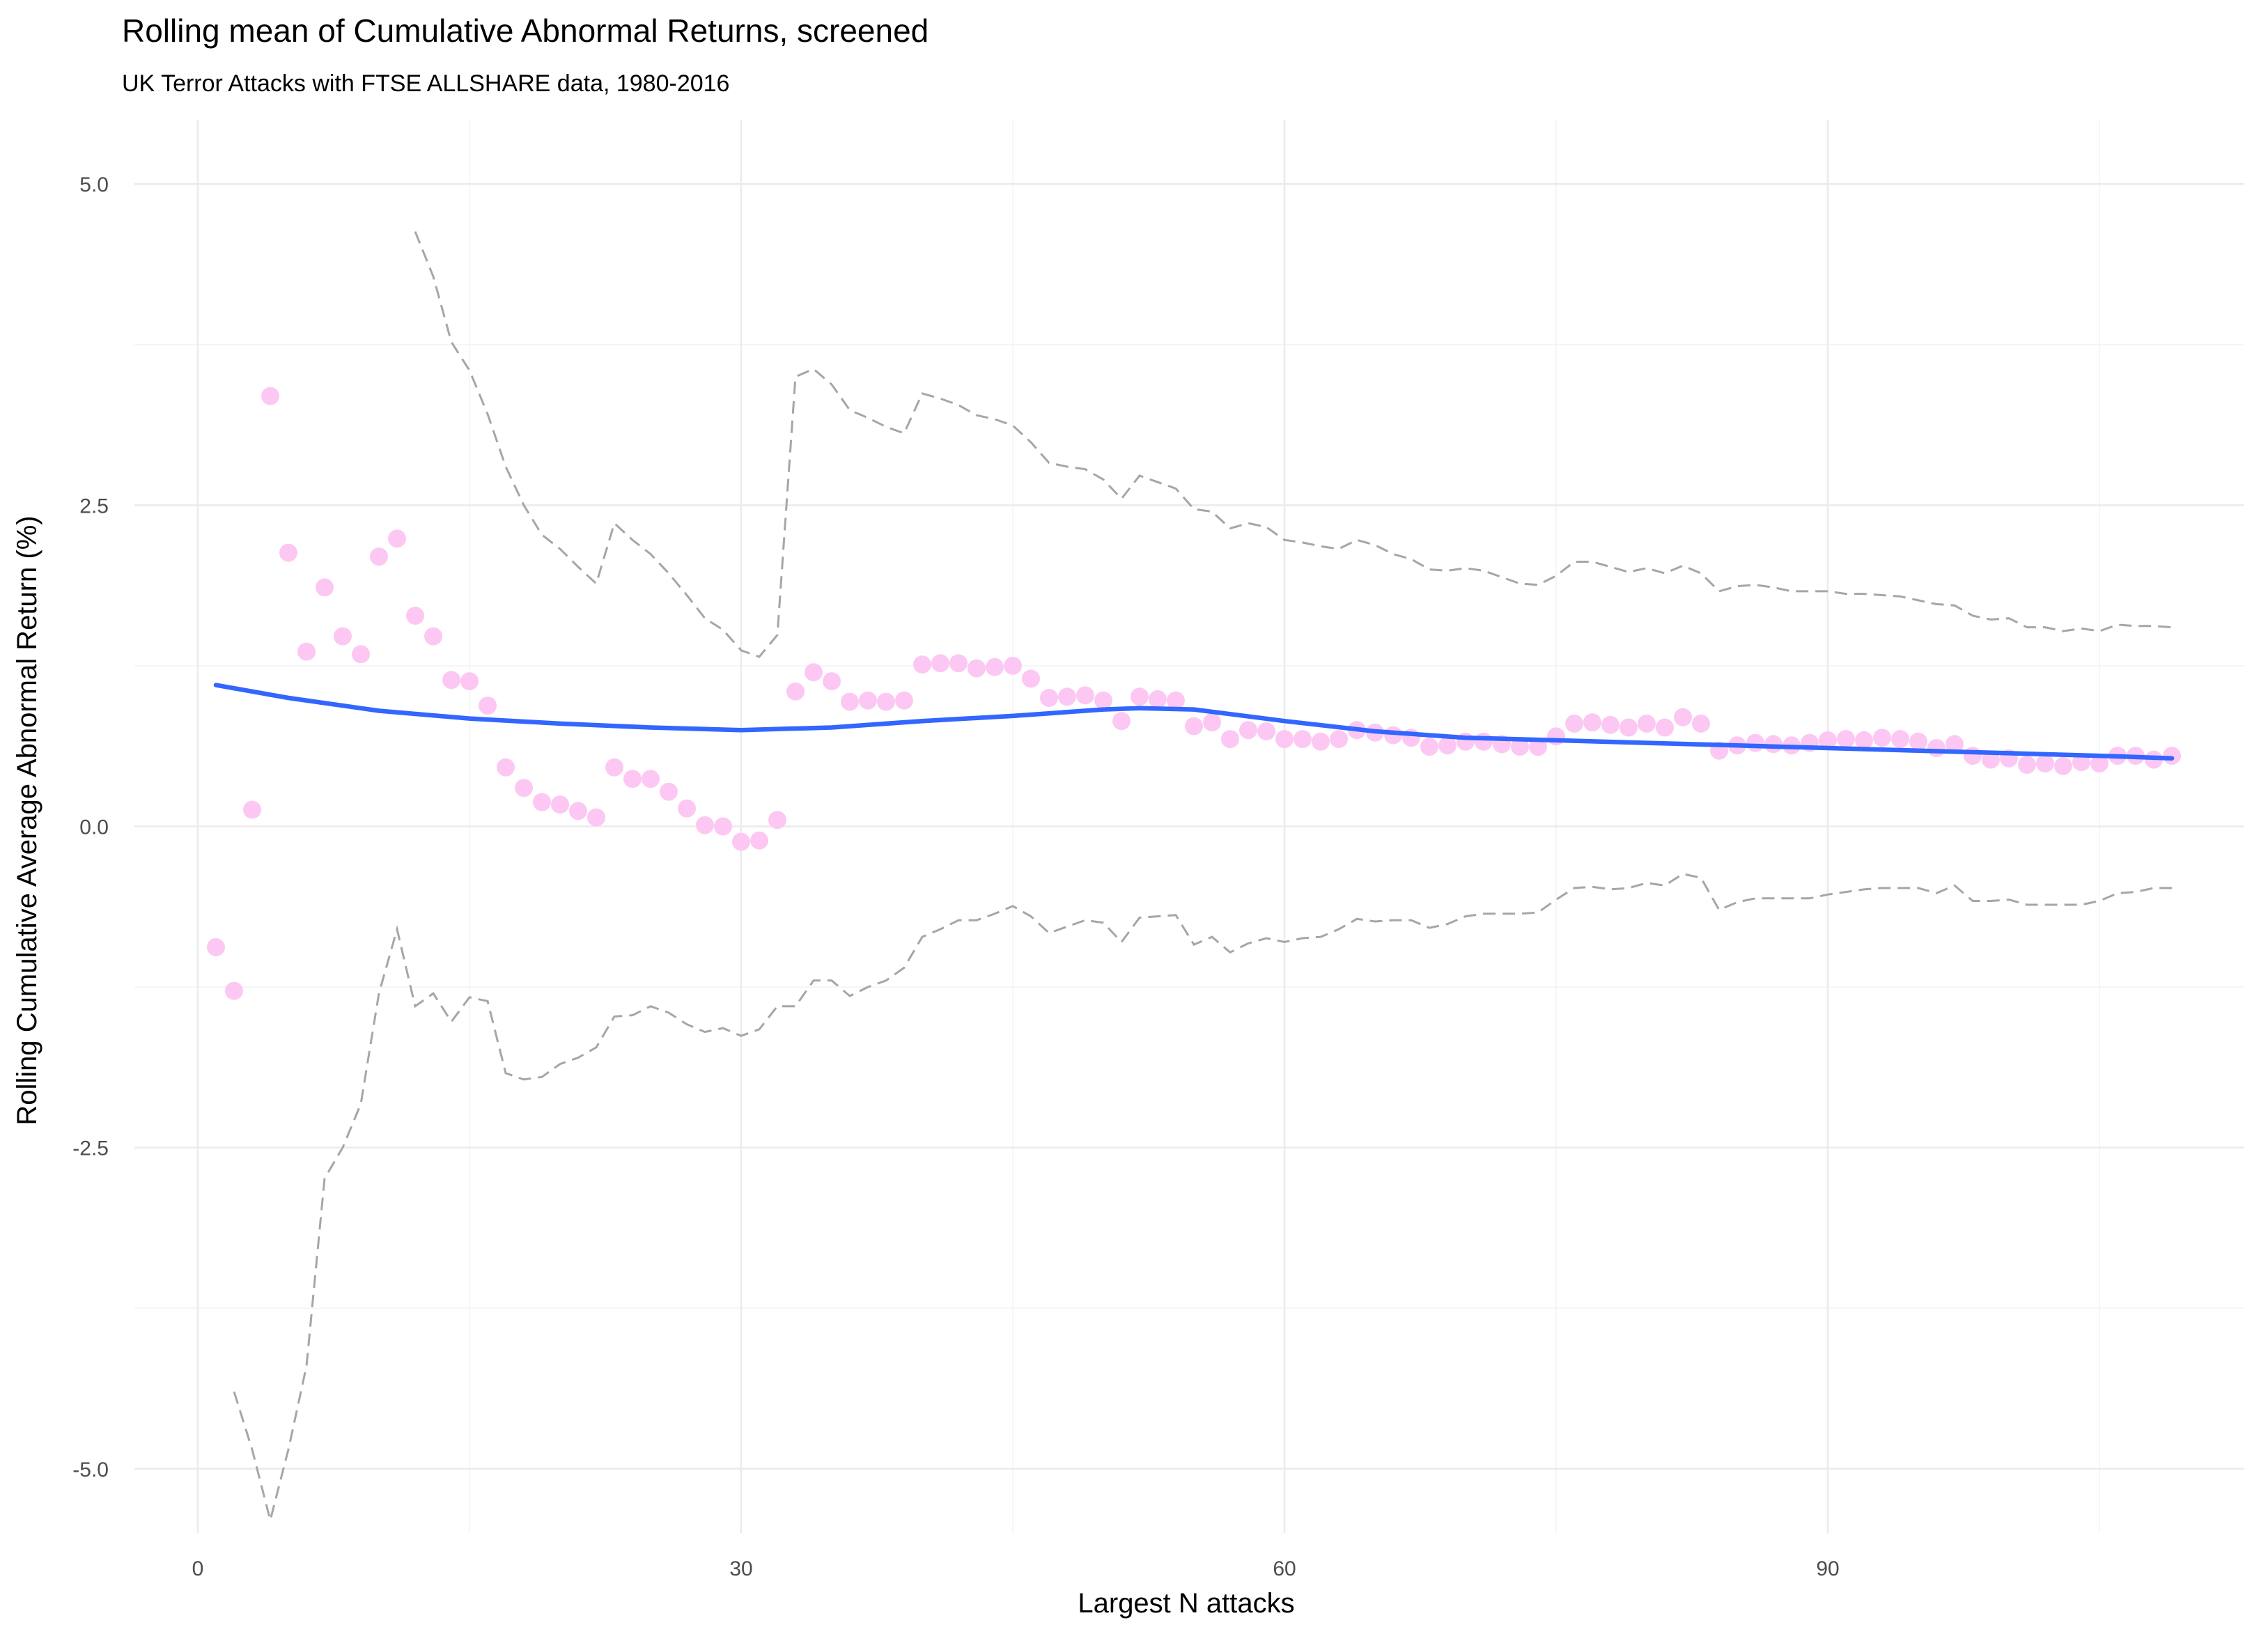  What do you see at coordinates (740, 1568) in the screenshot?
I see `x-tick-label: 30` at bounding box center [740, 1568].